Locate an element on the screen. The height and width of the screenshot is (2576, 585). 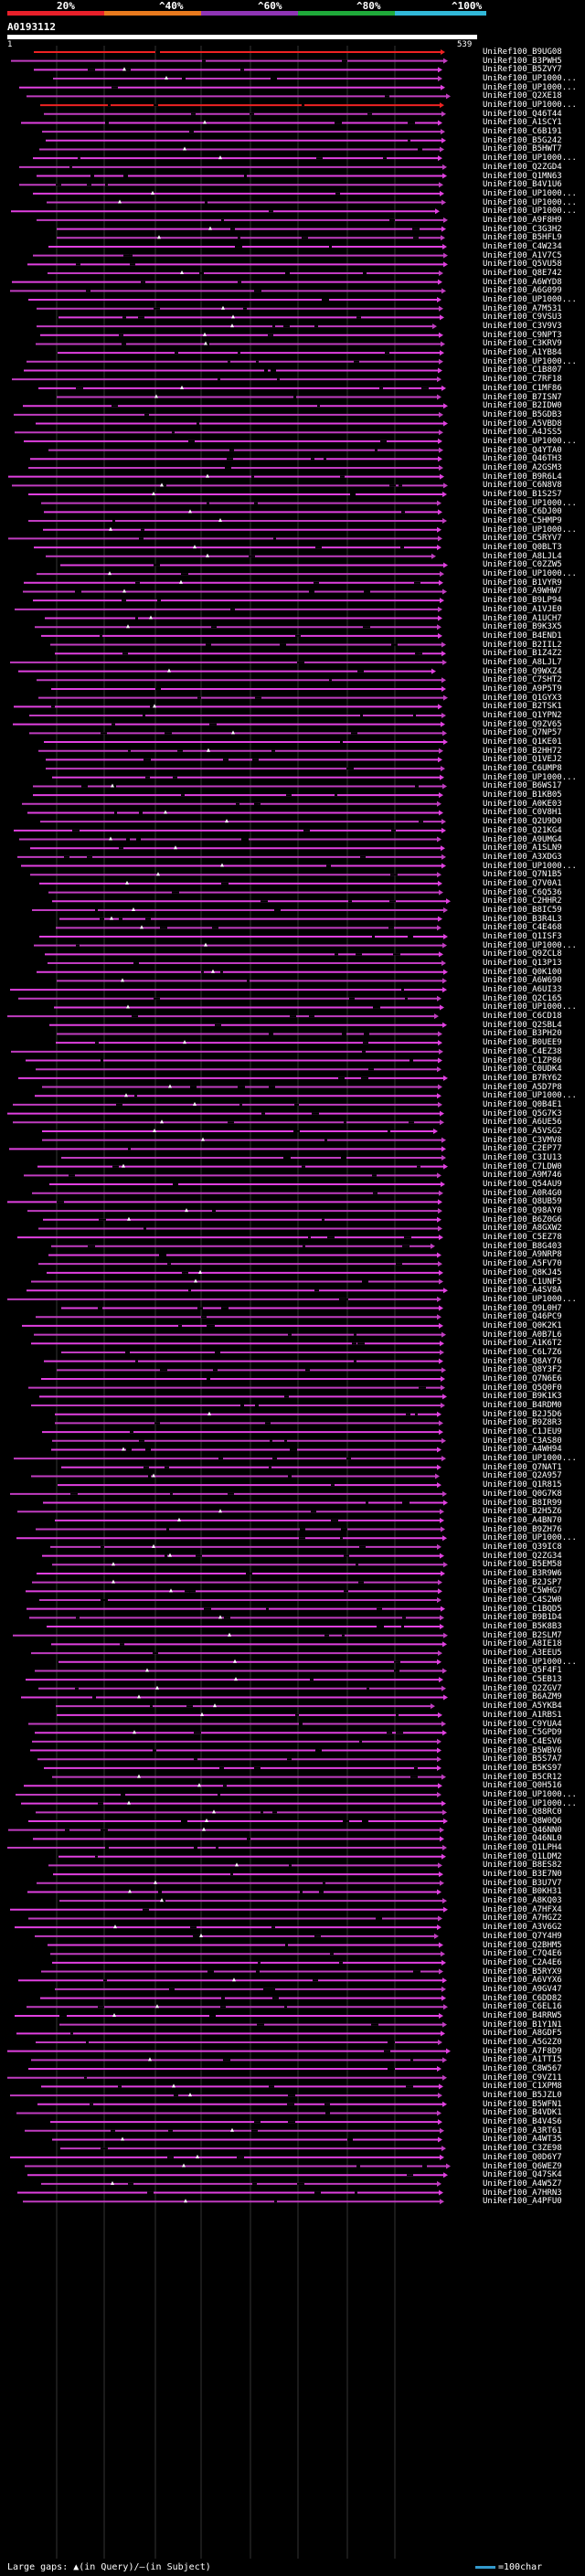
hit-label: UniRef100_A3EEU5 is located at coordinates (522, 1653).